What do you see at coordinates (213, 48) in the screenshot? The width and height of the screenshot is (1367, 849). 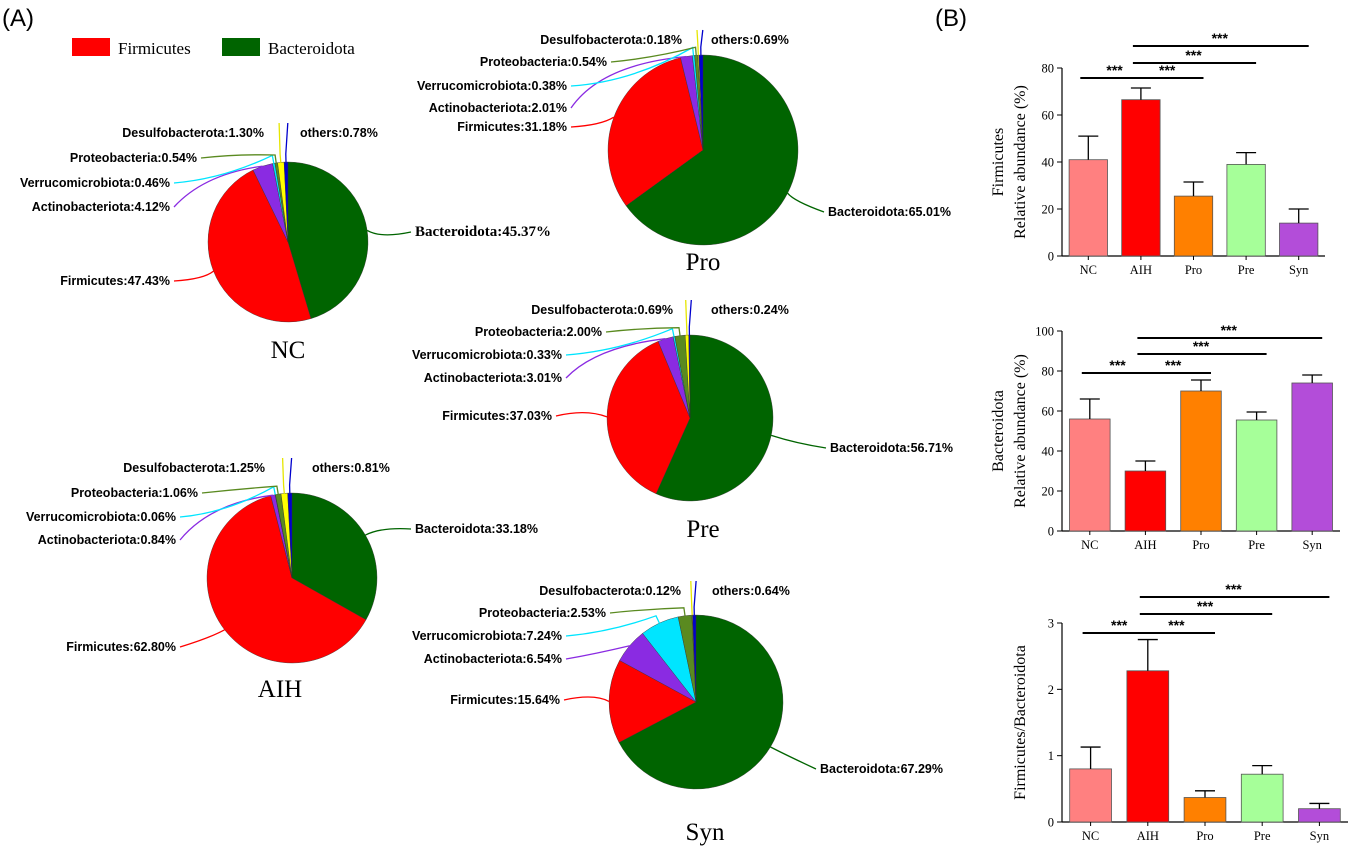 I see `legend: Firmicutes Bacteroidota` at bounding box center [213, 48].